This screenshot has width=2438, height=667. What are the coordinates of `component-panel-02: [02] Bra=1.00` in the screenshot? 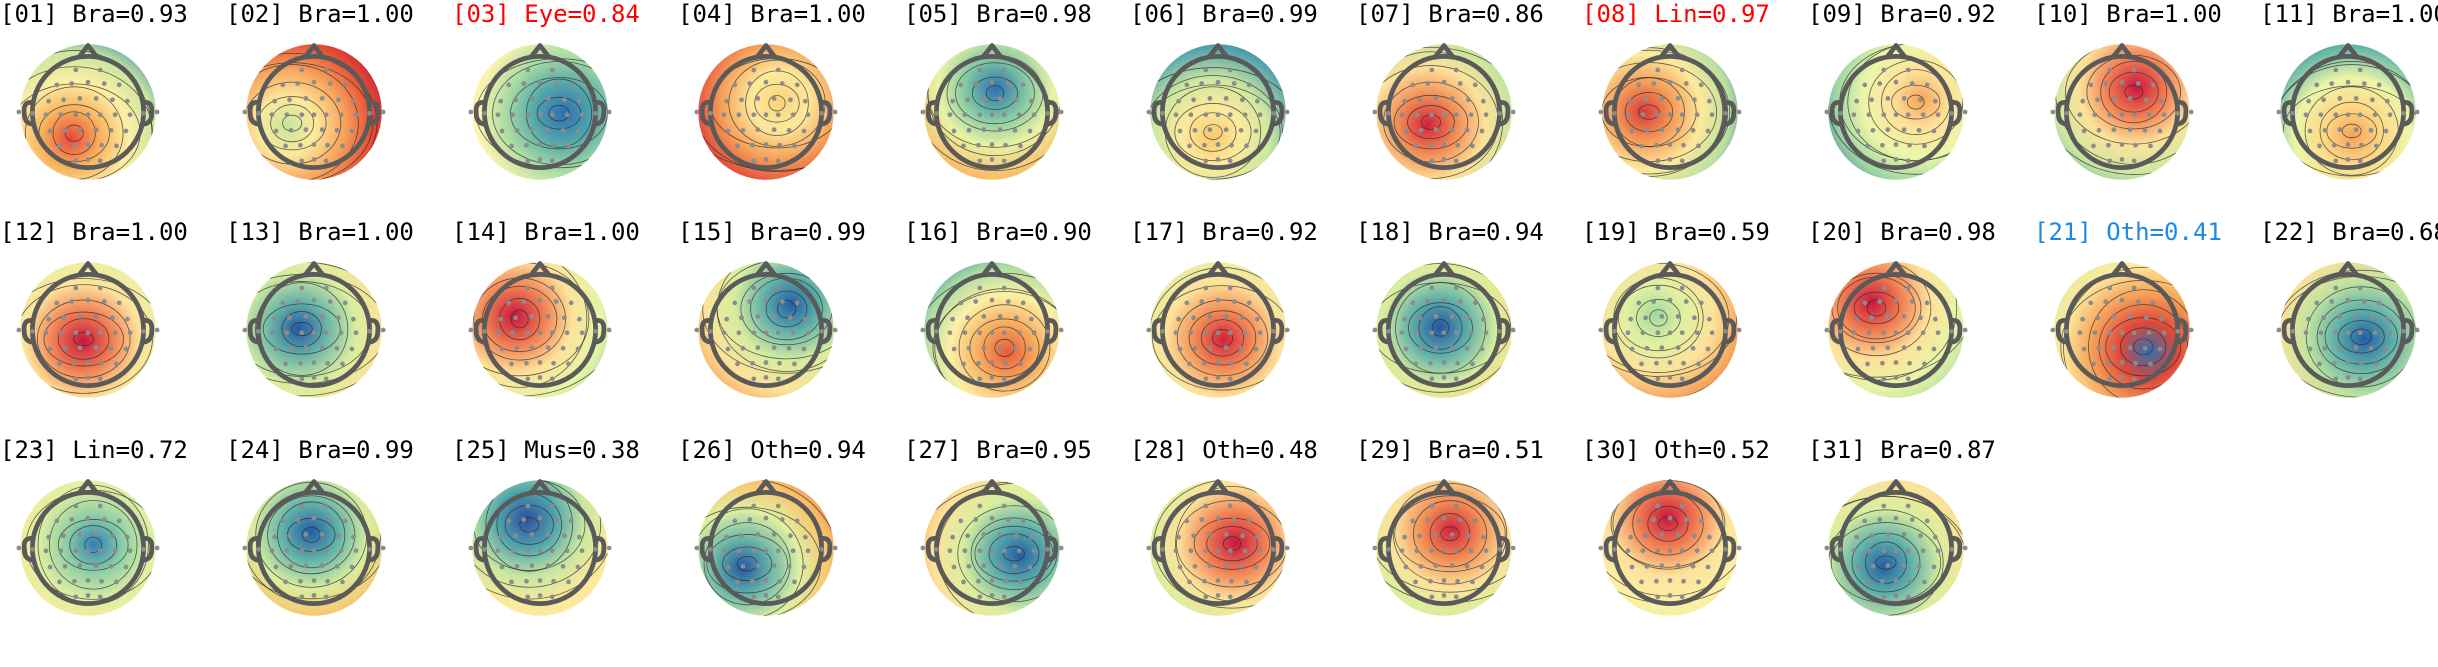 It's located at (326, 95).